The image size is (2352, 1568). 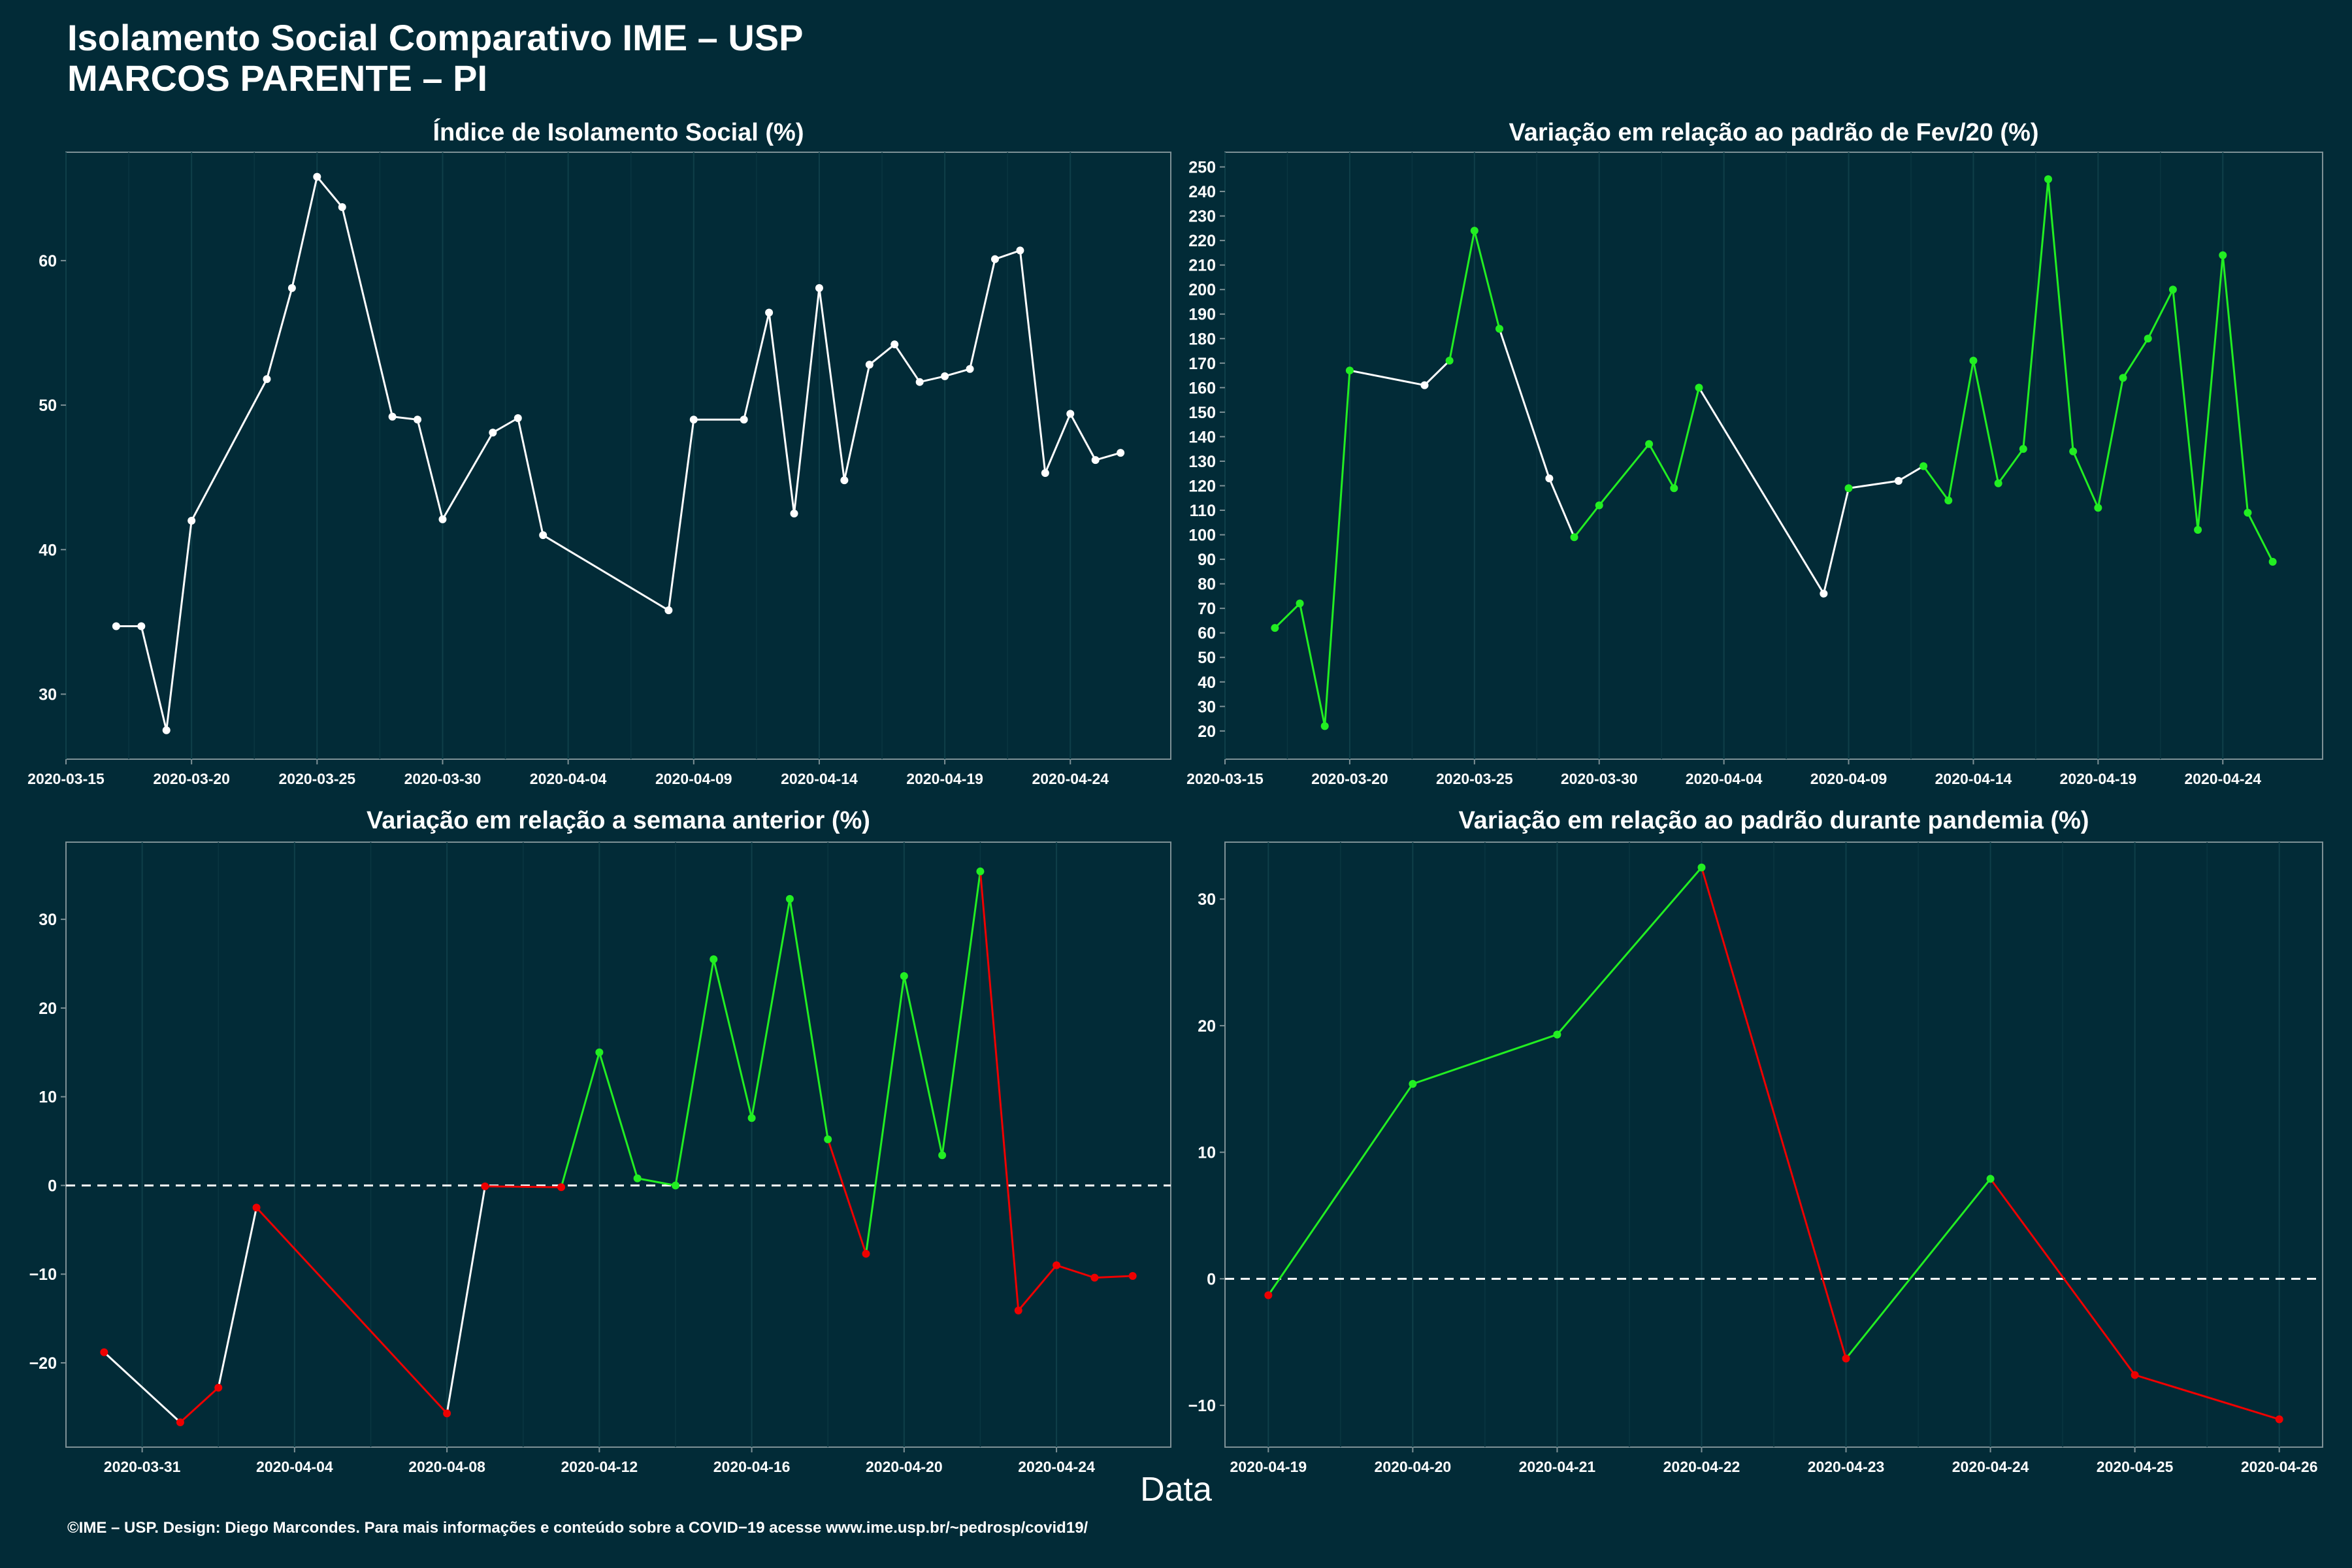 I want to click on y-tick-label: 20, so click(x=48, y=1009).